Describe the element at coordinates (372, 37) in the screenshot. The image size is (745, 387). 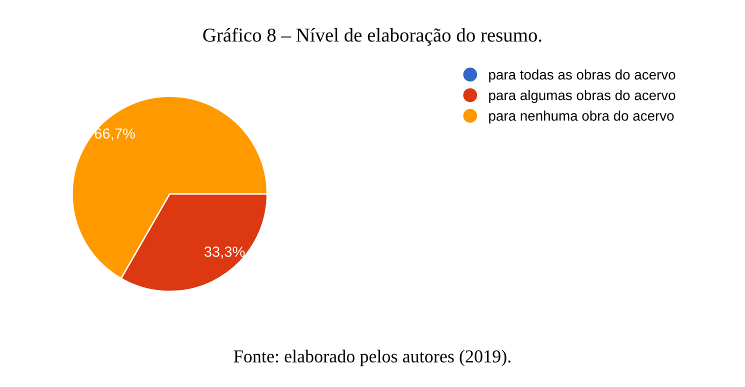
I see `chart-title: Gráfico 8 – Nível de elaboração do resumo.` at that location.